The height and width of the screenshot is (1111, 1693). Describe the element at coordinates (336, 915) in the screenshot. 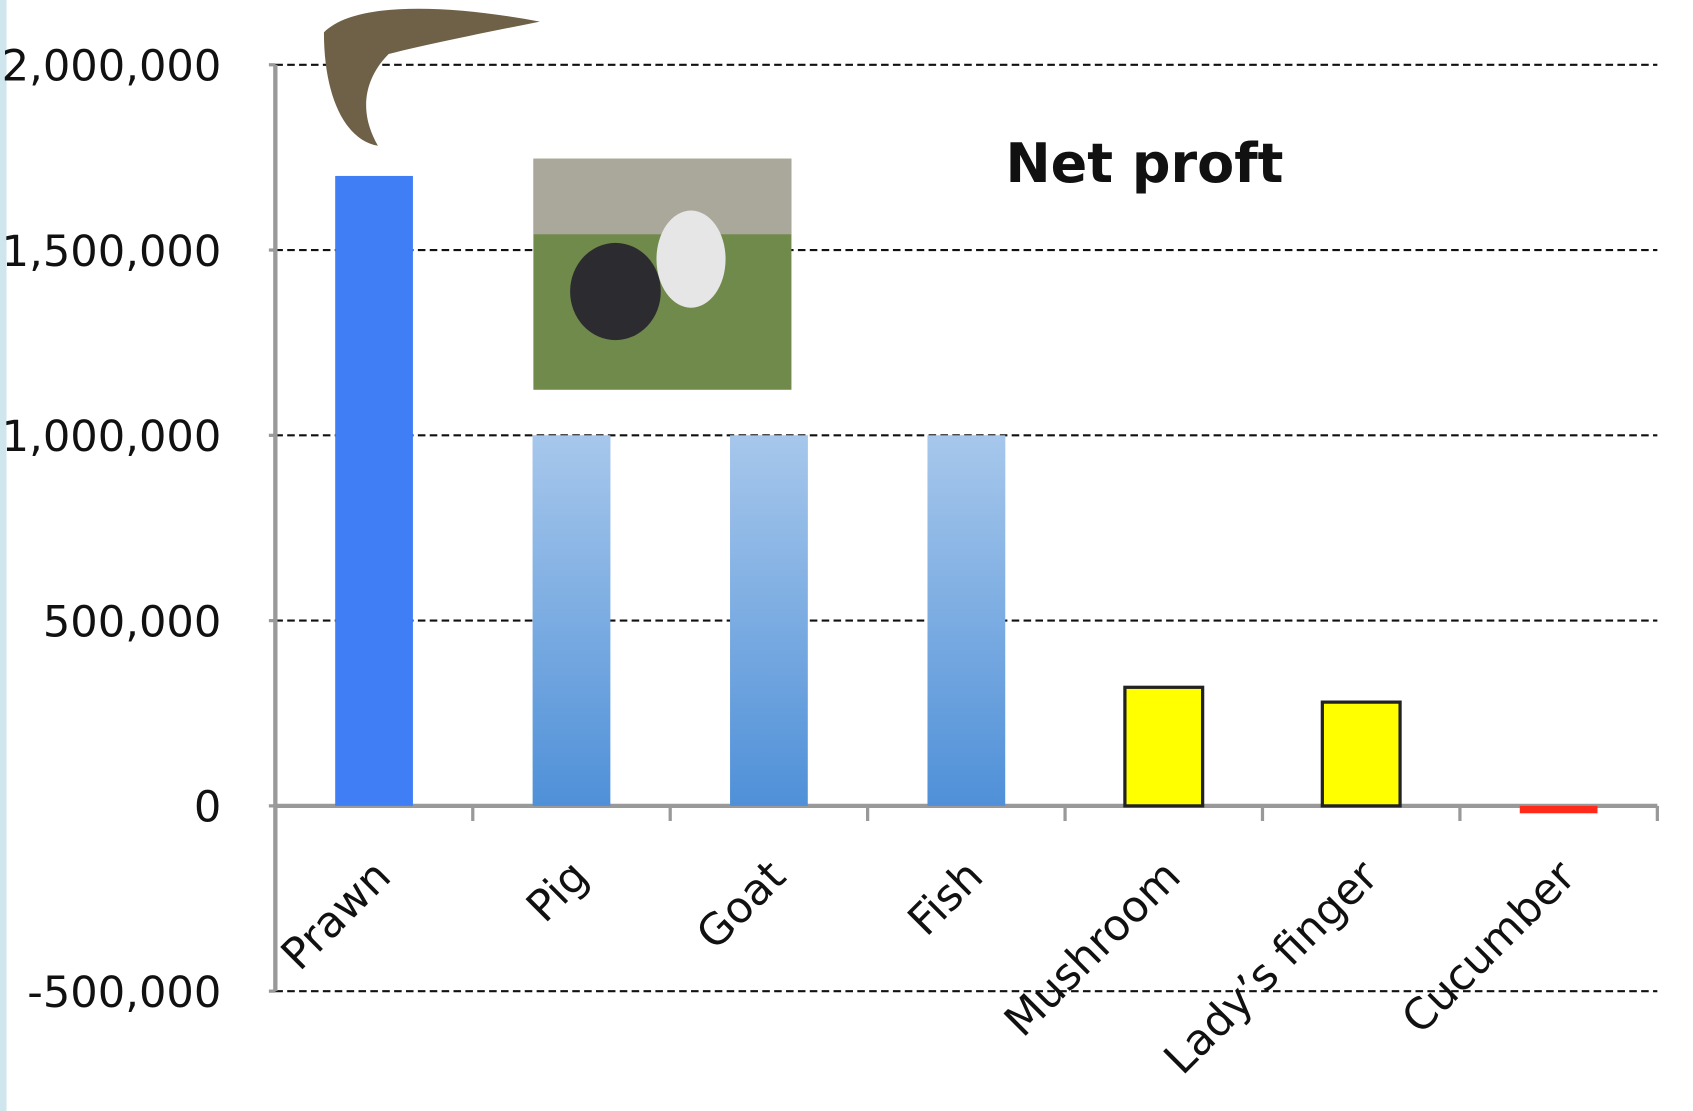

I see `x-tick-label: Prawn` at that location.